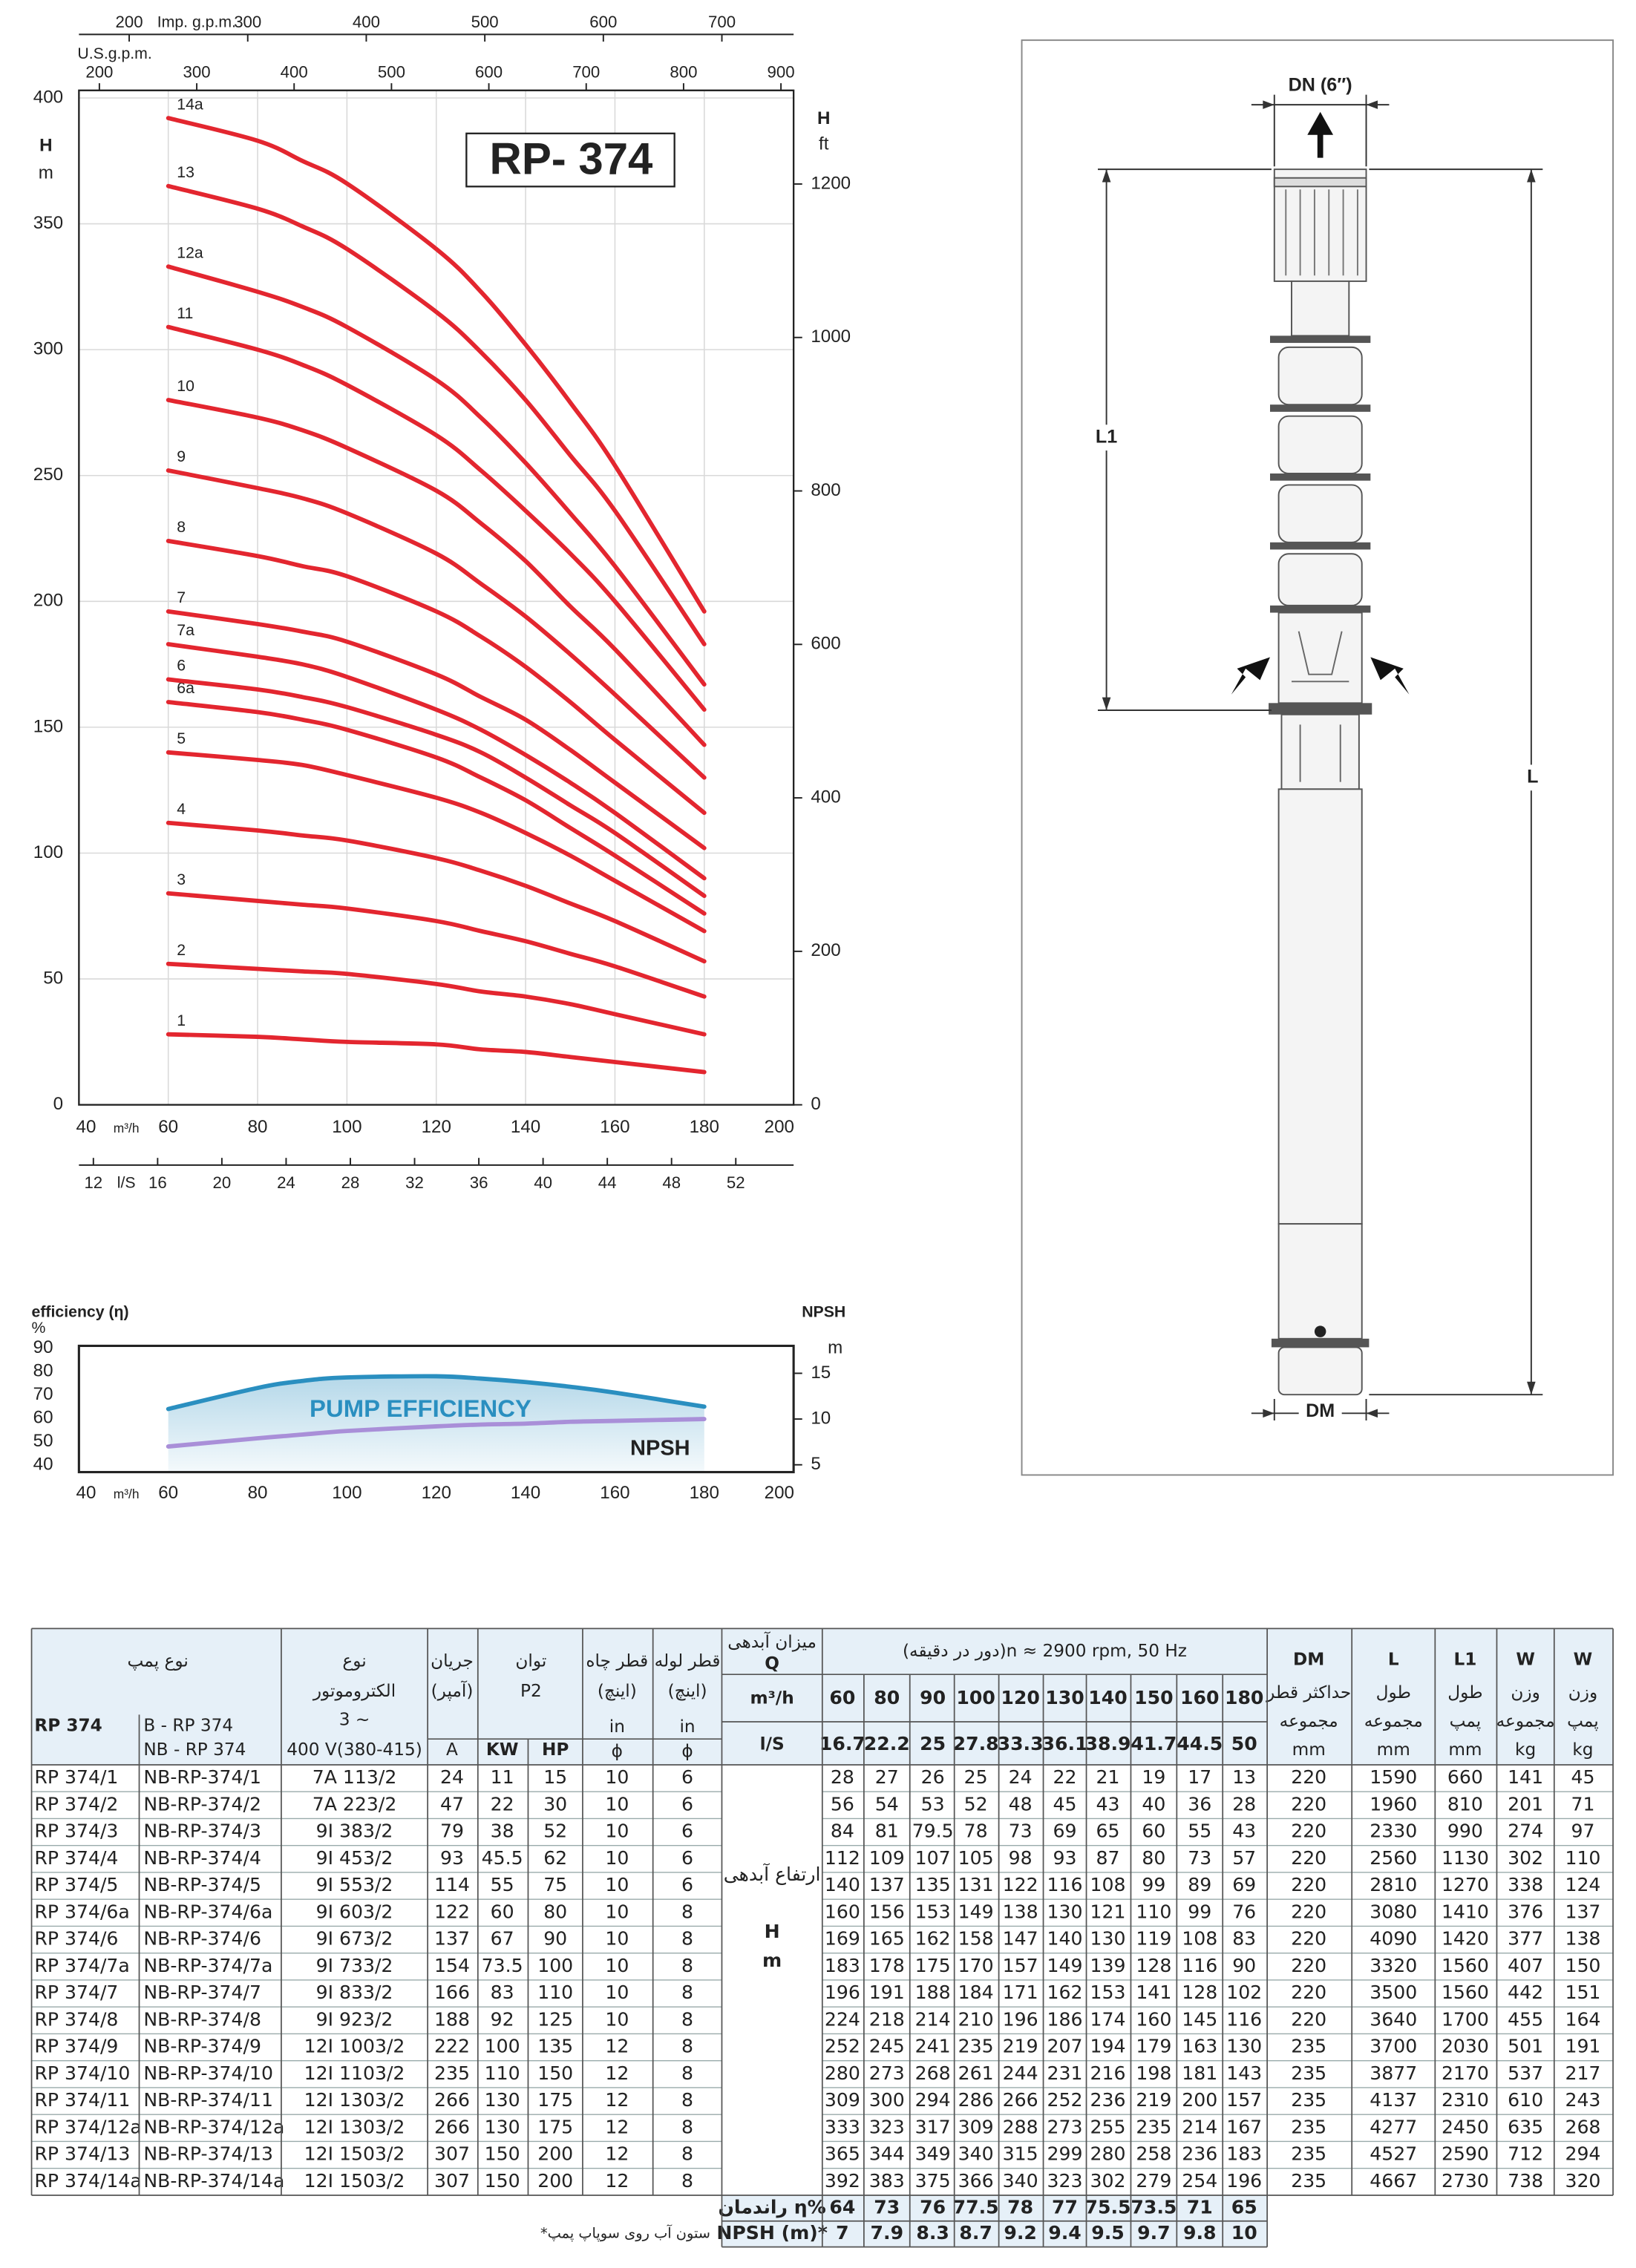 The image size is (1636, 2268). What do you see at coordinates (502, 1777) in the screenshot?
I see `table-cell: 11` at bounding box center [502, 1777].